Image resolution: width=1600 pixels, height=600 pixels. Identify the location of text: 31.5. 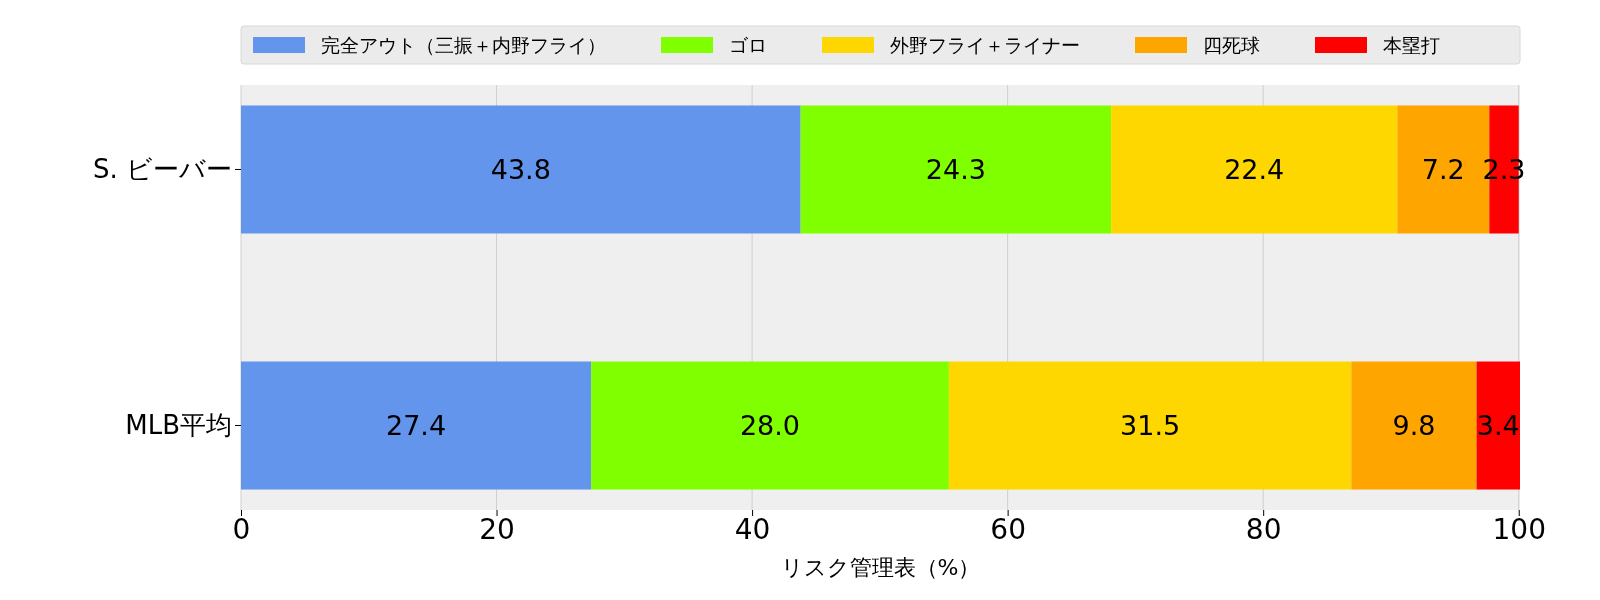
(1150, 425).